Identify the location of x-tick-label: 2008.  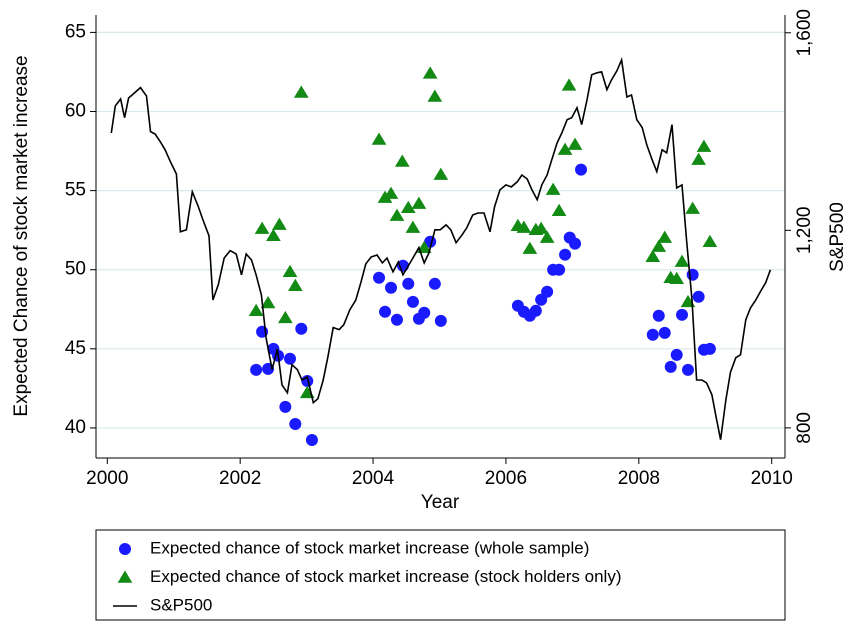
(639, 478).